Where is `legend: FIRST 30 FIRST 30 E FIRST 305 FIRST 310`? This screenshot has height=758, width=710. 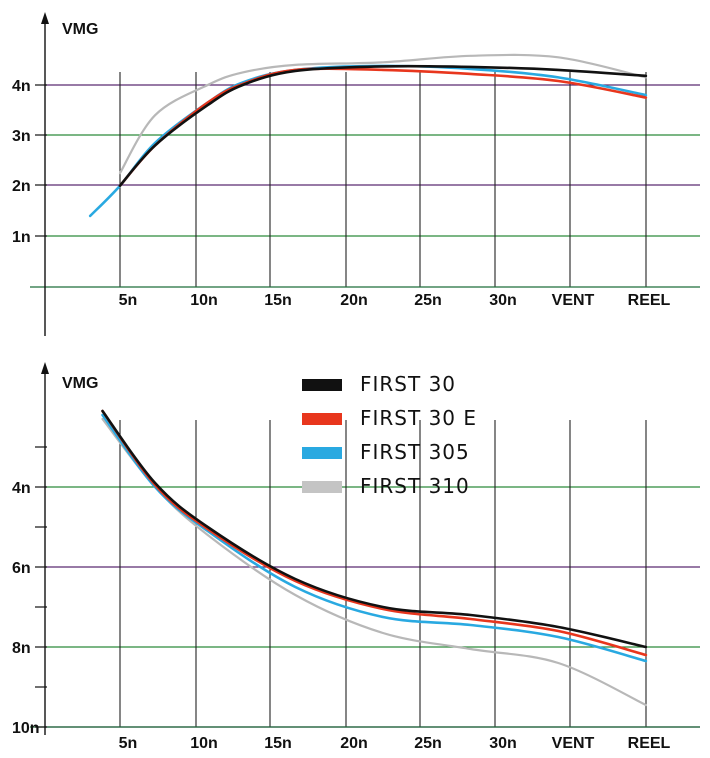
legend: FIRST 30 FIRST 30 E FIRST 305 FIRST 310 is located at coordinates (389, 435).